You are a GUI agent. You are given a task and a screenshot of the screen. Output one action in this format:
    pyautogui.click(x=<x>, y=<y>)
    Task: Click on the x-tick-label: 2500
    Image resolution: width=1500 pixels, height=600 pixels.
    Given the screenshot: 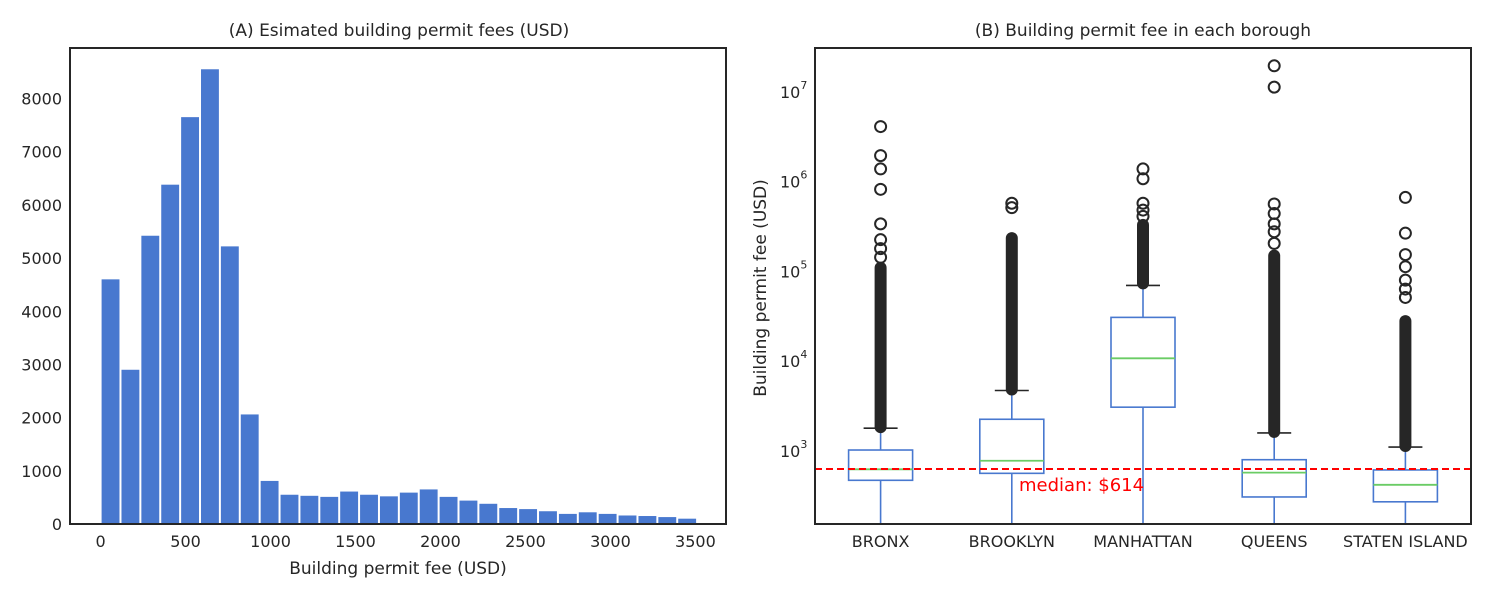 What is the action you would take?
    pyautogui.click(x=525, y=541)
    